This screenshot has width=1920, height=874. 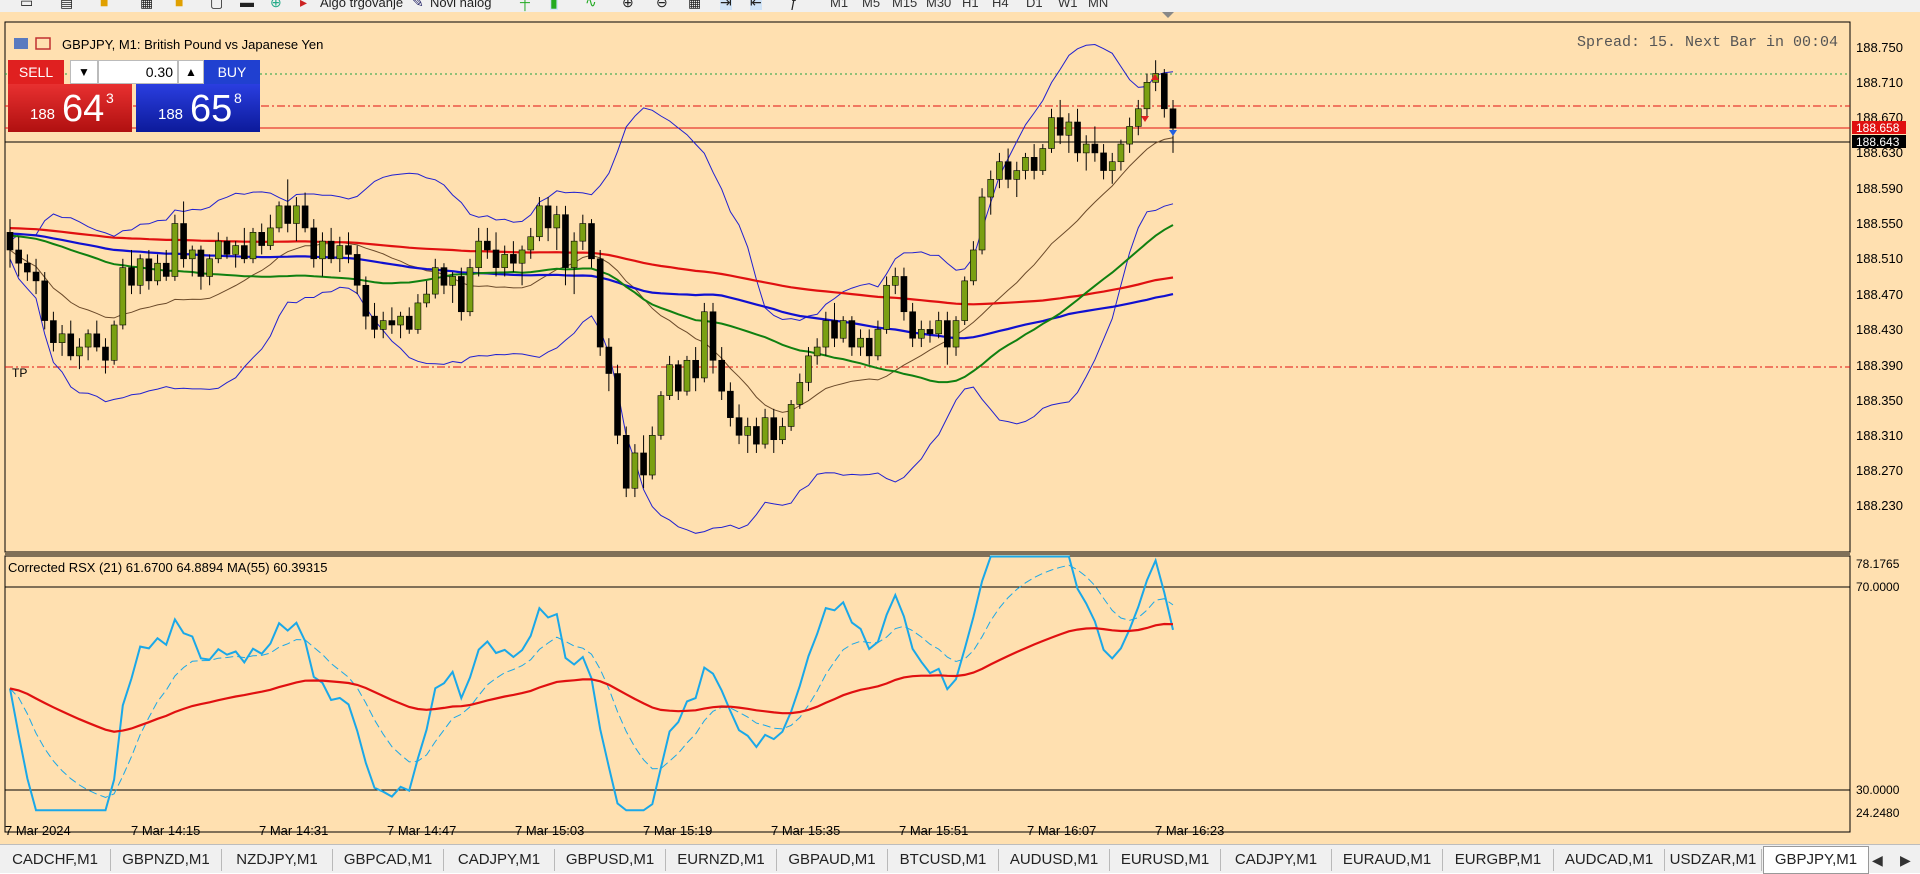 What do you see at coordinates (1713, 860) in the screenshot?
I see `symbol-tab: USDZAR,M1` at bounding box center [1713, 860].